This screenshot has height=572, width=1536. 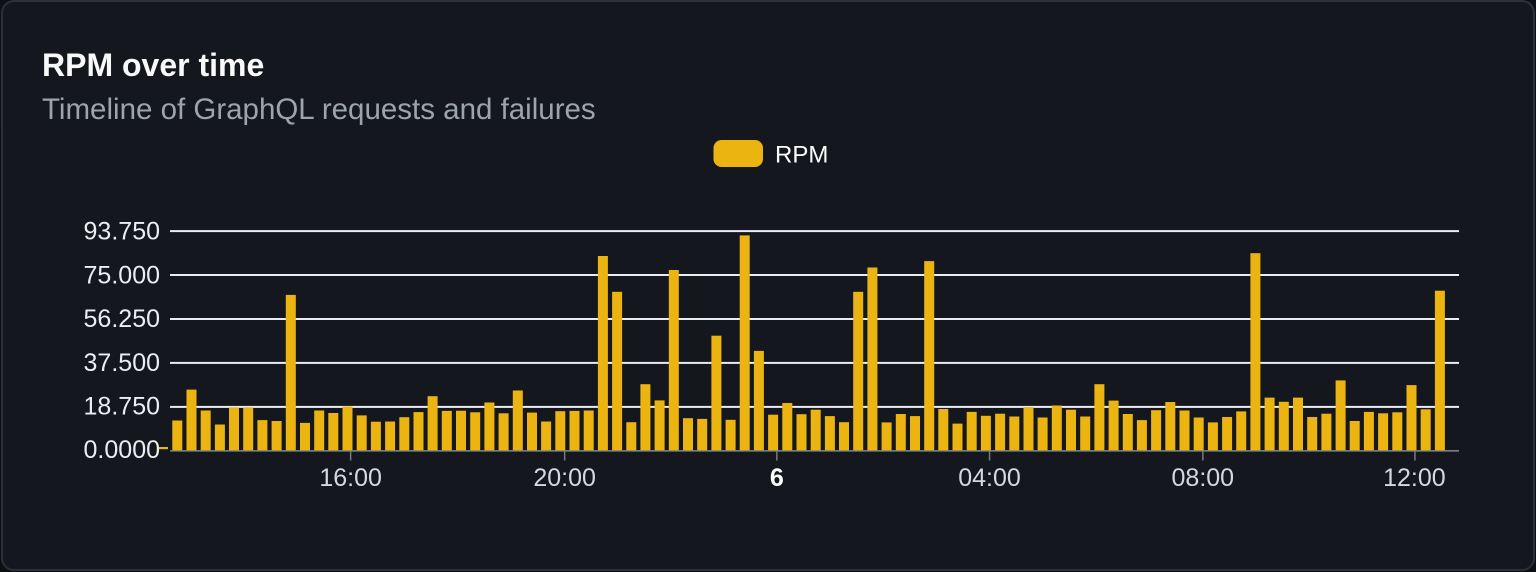 I want to click on svg-text: 75.000, so click(x=122, y=275).